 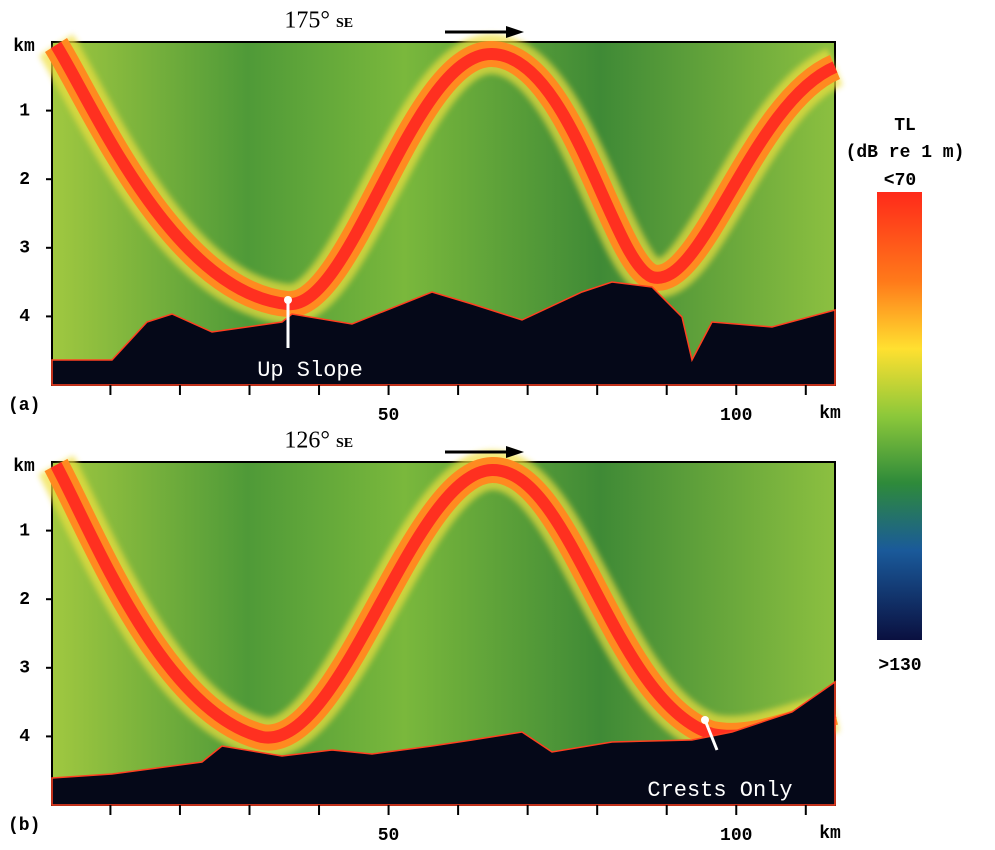 What do you see at coordinates (711, 735) in the screenshot?
I see `annotation-arrow` at bounding box center [711, 735].